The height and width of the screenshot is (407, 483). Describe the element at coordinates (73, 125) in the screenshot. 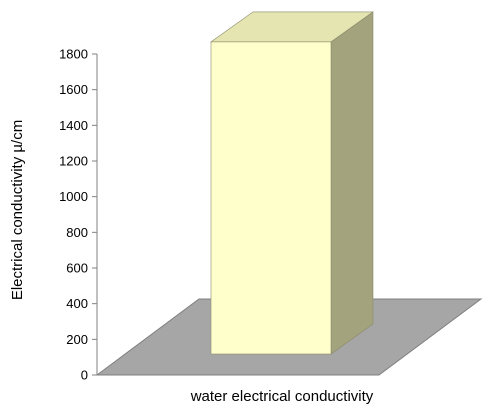

I see `y-tick-label: 1400` at that location.